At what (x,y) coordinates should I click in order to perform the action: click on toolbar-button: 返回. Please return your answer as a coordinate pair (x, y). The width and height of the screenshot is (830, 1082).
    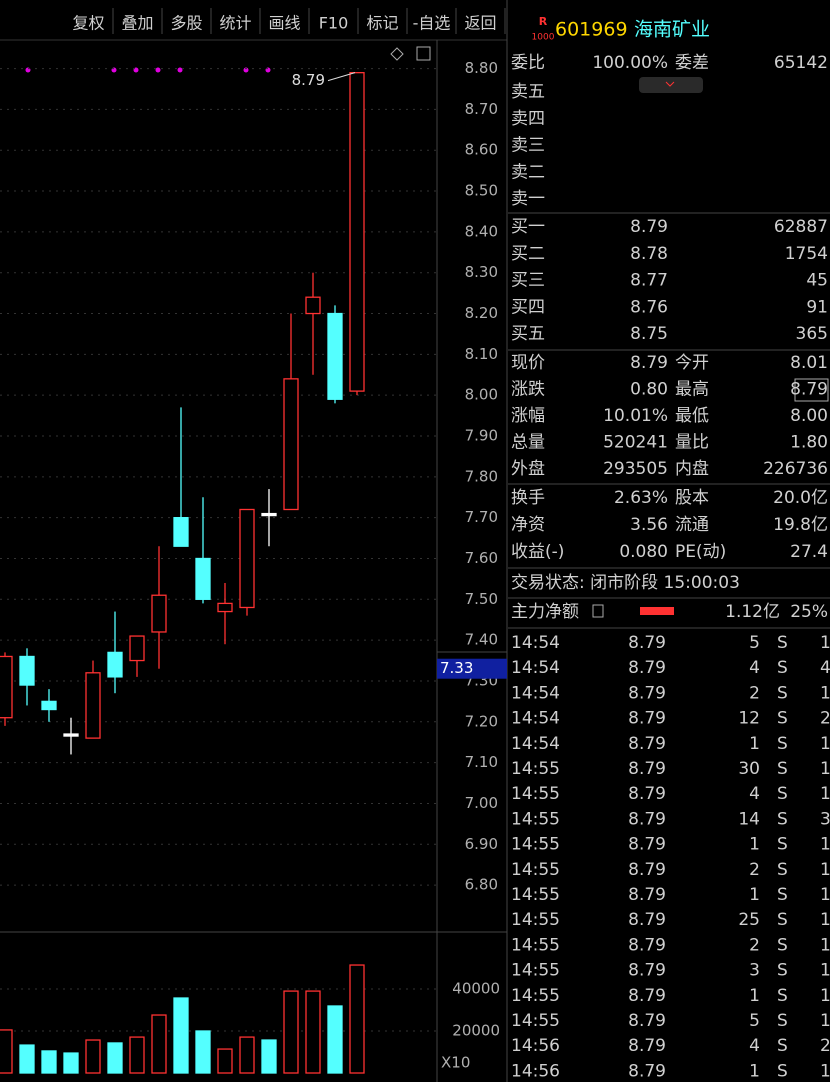
    Looking at the image, I should click on (480, 23).